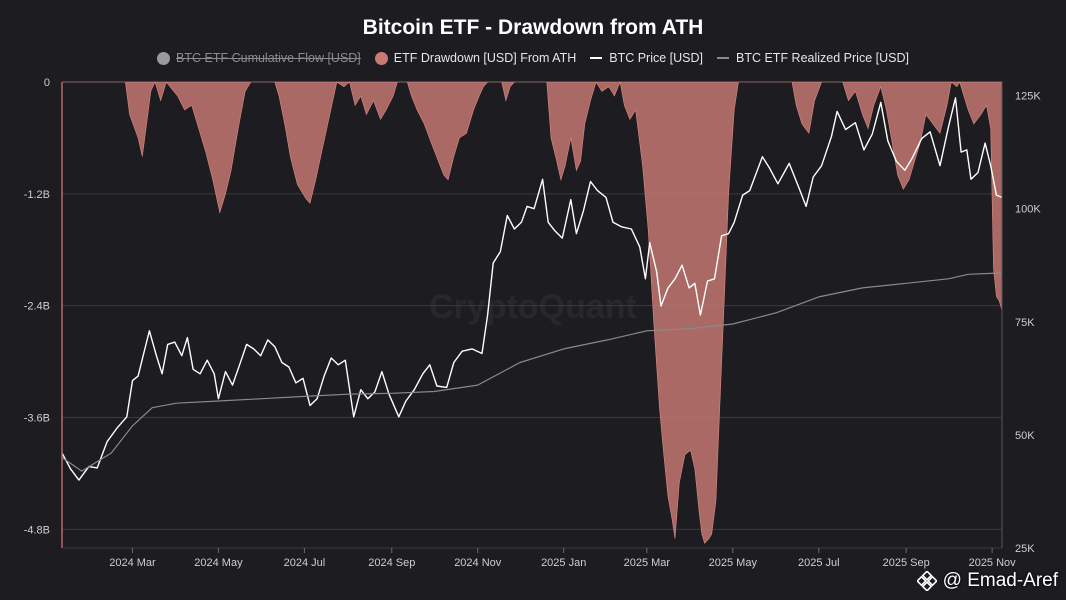 Image resolution: width=1066 pixels, height=600 pixels. What do you see at coordinates (733, 563) in the screenshot?
I see `x-tick-label: 2025 May` at bounding box center [733, 563].